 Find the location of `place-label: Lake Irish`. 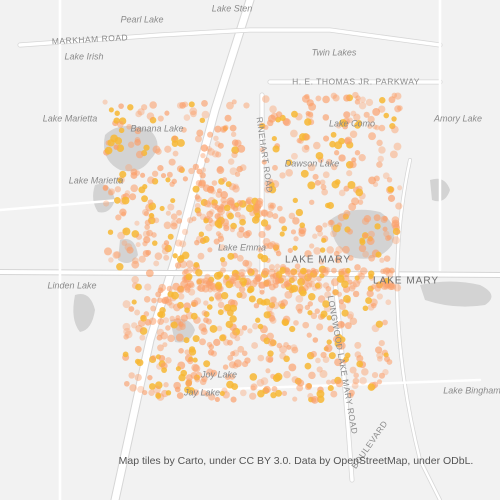

place-label: Lake Irish is located at coordinates (83, 56).